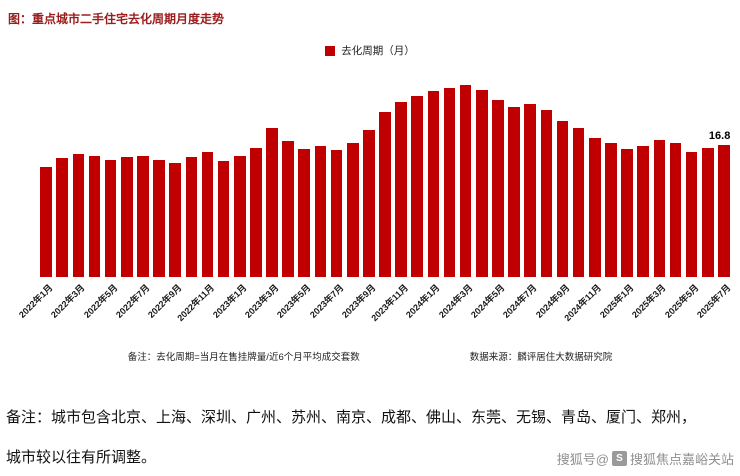 Image resolution: width=740 pixels, height=476 pixels. Describe the element at coordinates (36, 301) in the screenshot. I see `x-tick-label: 2022年1月` at that location.